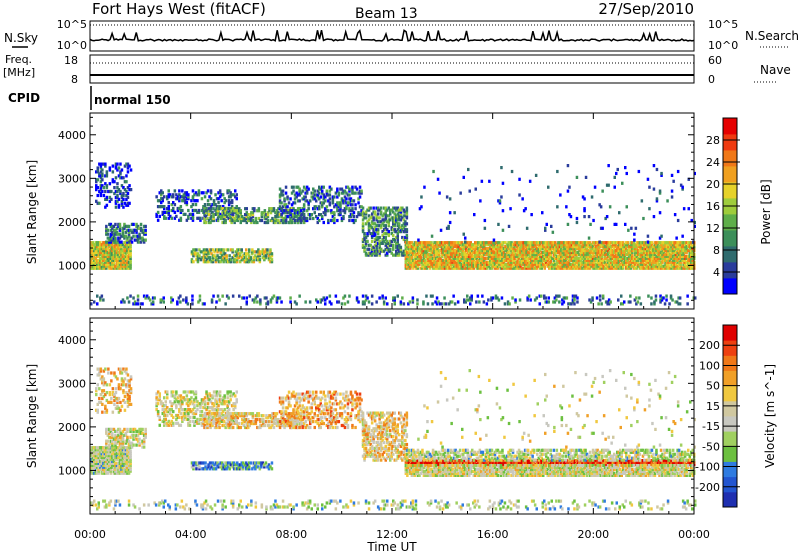  I want to click on y-tick-label: 2000, so click(72, 222).